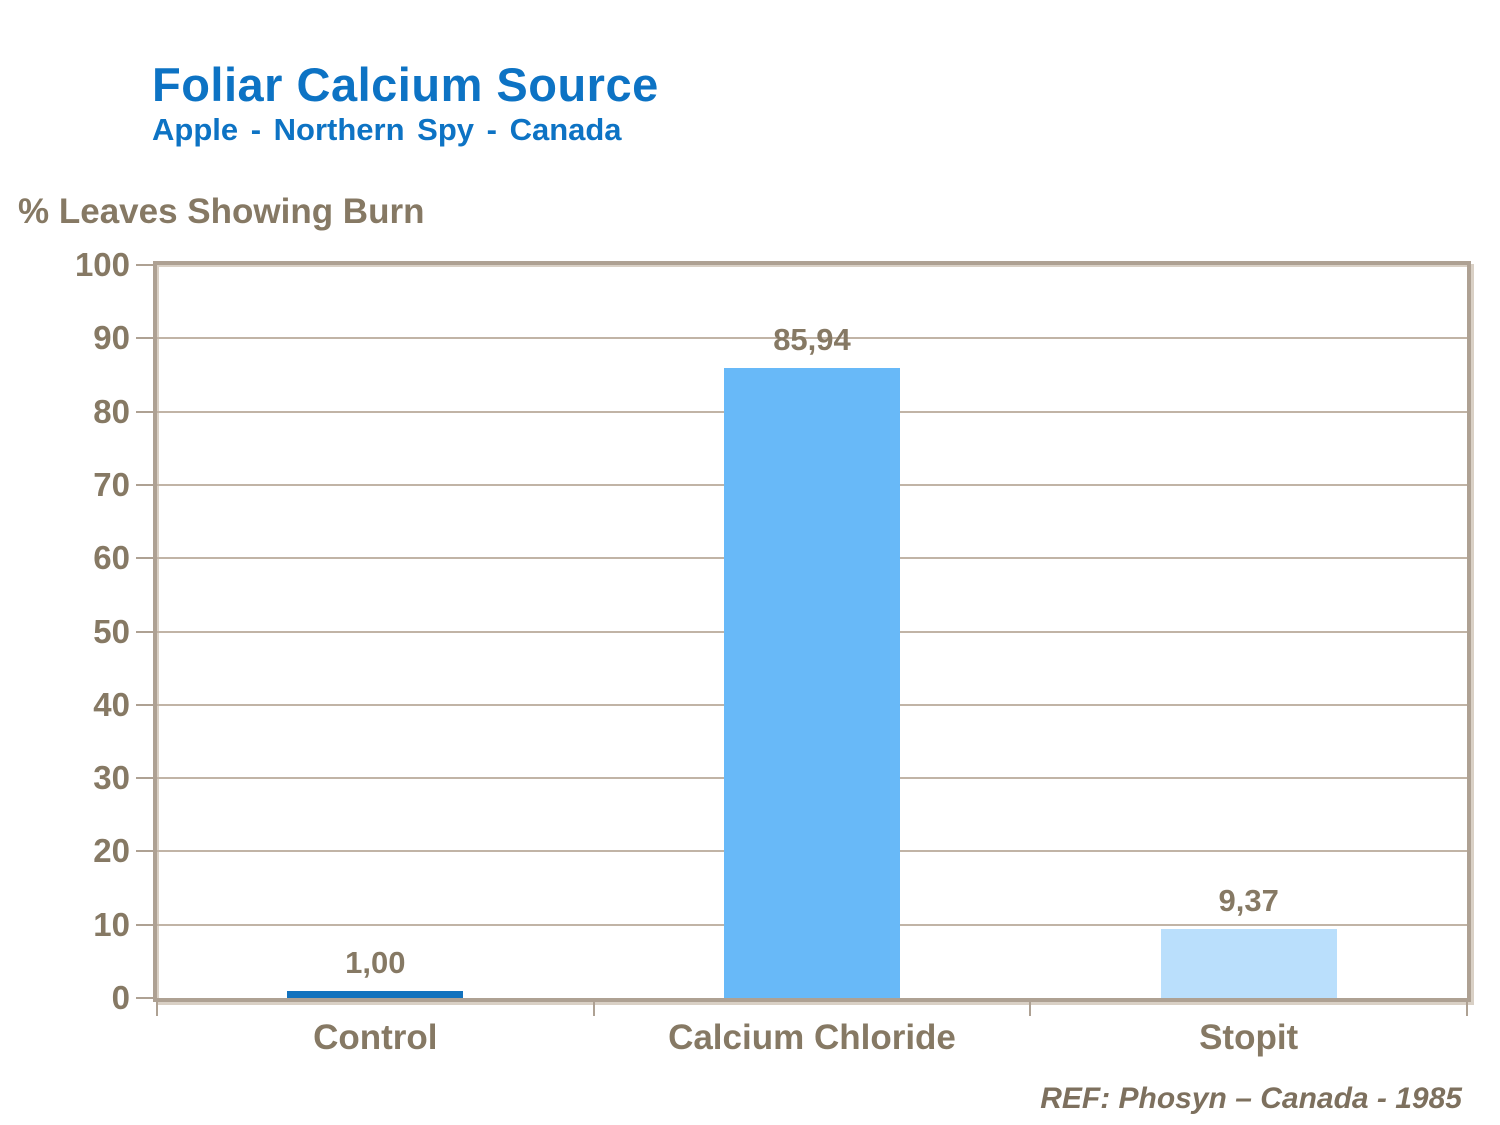  What do you see at coordinates (120, 997) in the screenshot?
I see `y-tick-label: 0` at bounding box center [120, 997].